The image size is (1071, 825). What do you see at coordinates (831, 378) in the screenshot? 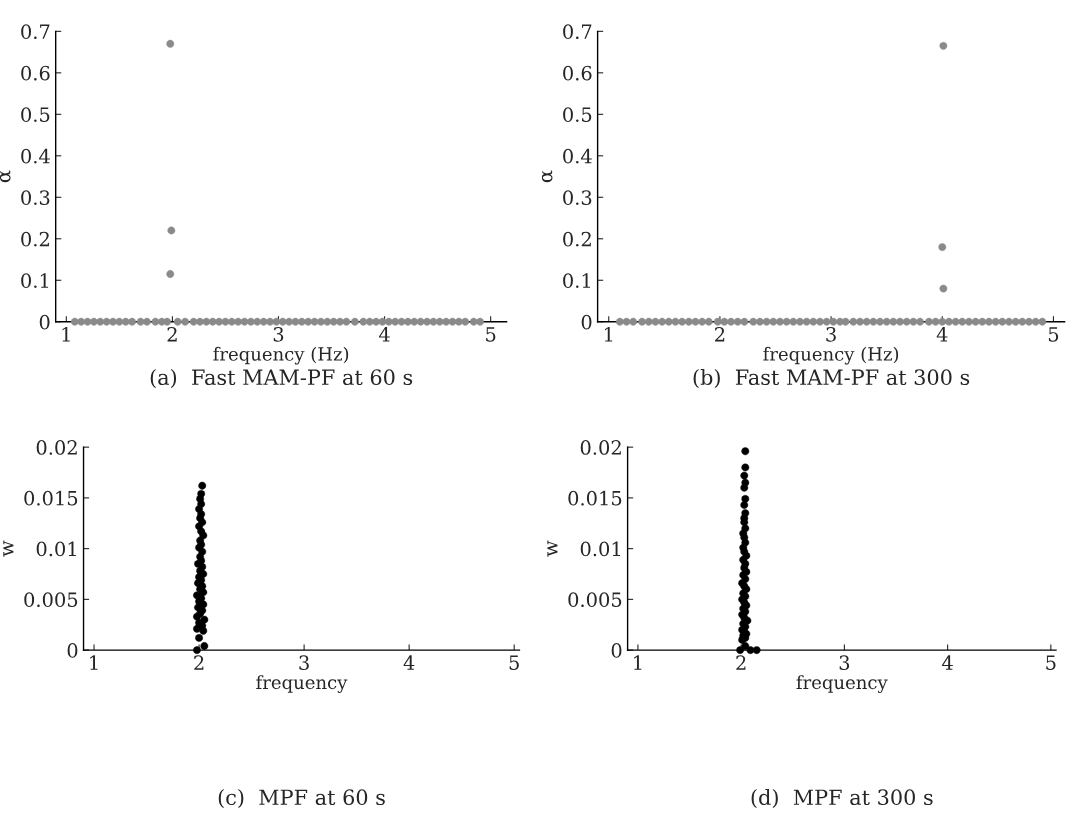
I see `text: (b) Fast MAM-PF at 300 s` at bounding box center [831, 378].